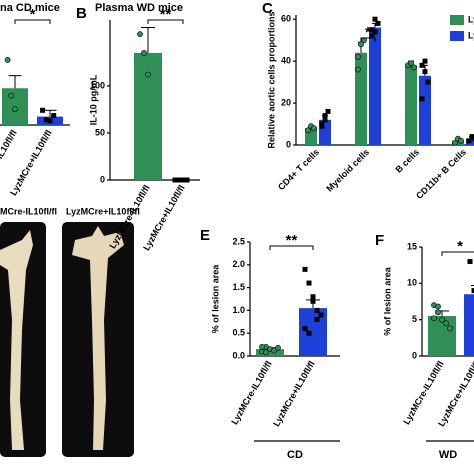 The height and width of the screenshot is (474, 474). Describe the element at coordinates (93, 99) in the screenshot. I see `y-axis-label: IL-10 pg/mL` at that location.